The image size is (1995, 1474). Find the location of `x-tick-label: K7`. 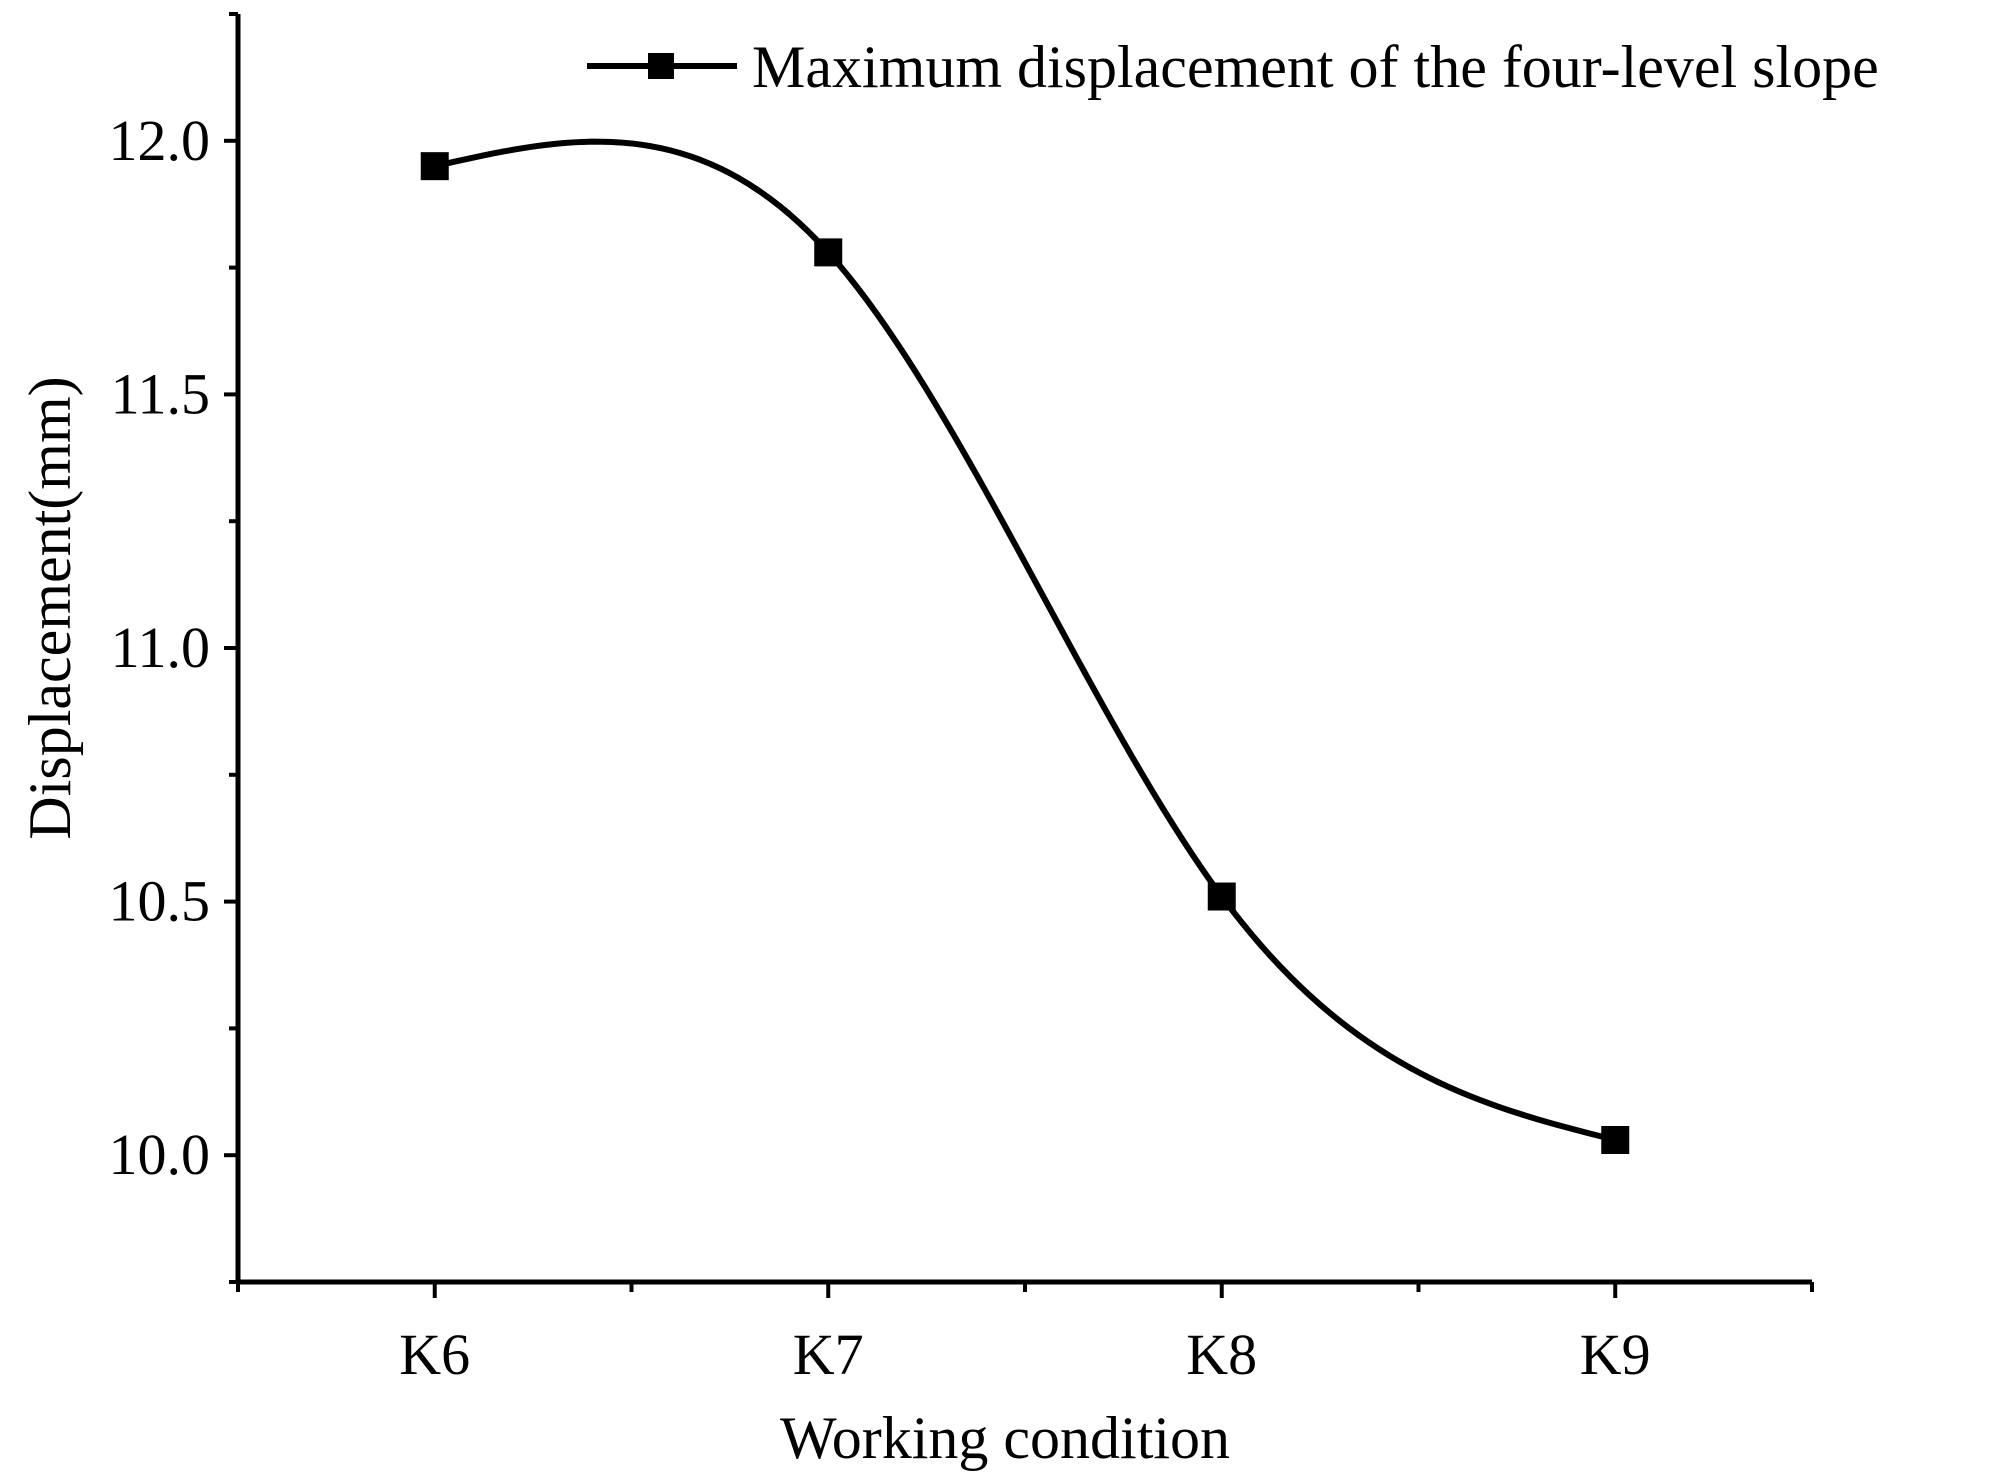

x-tick-label: K7 is located at coordinates (828, 1354).